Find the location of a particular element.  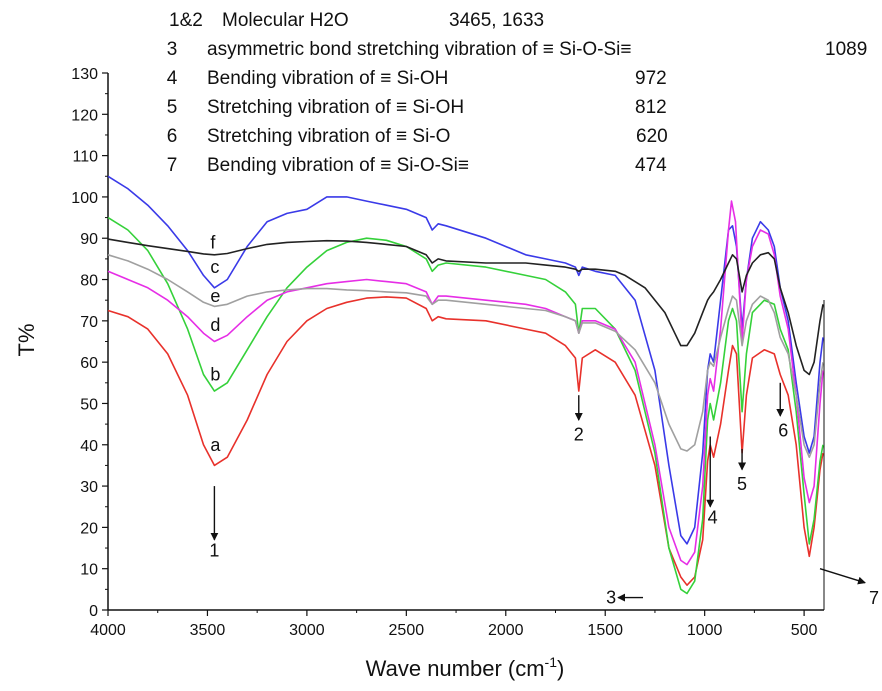

peak-label-1: 1 is located at coordinates (214, 550).